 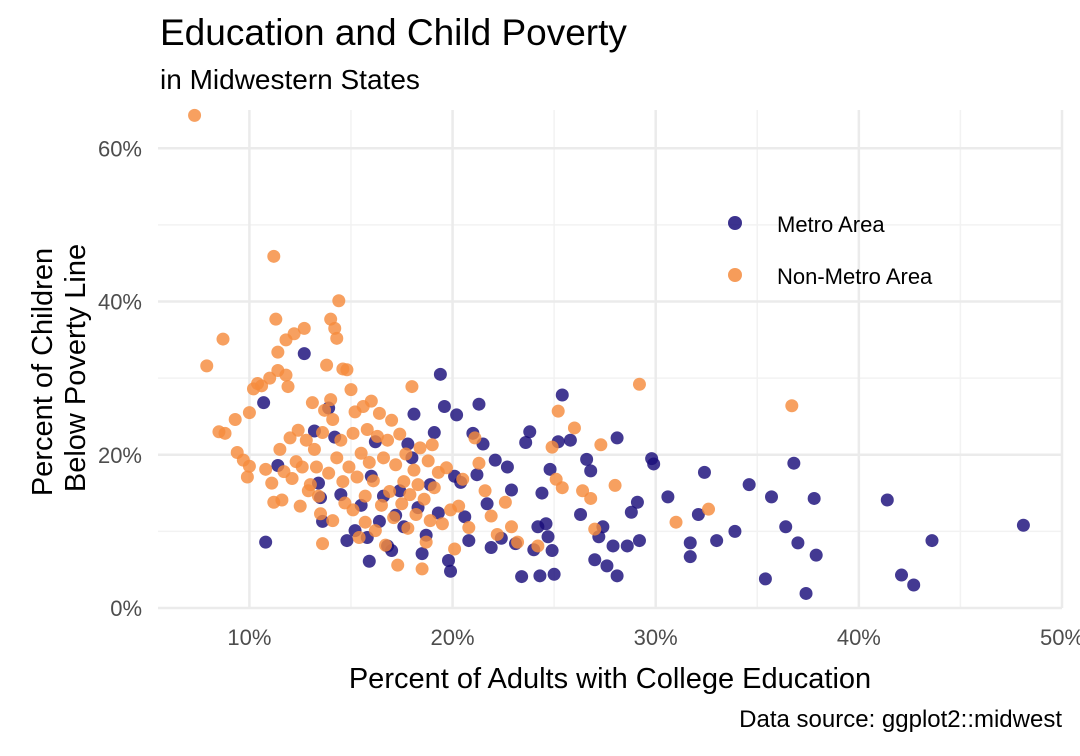 I want to click on y-axis-title: Percent of Children Below Poverty Line, so click(x=59, y=368).